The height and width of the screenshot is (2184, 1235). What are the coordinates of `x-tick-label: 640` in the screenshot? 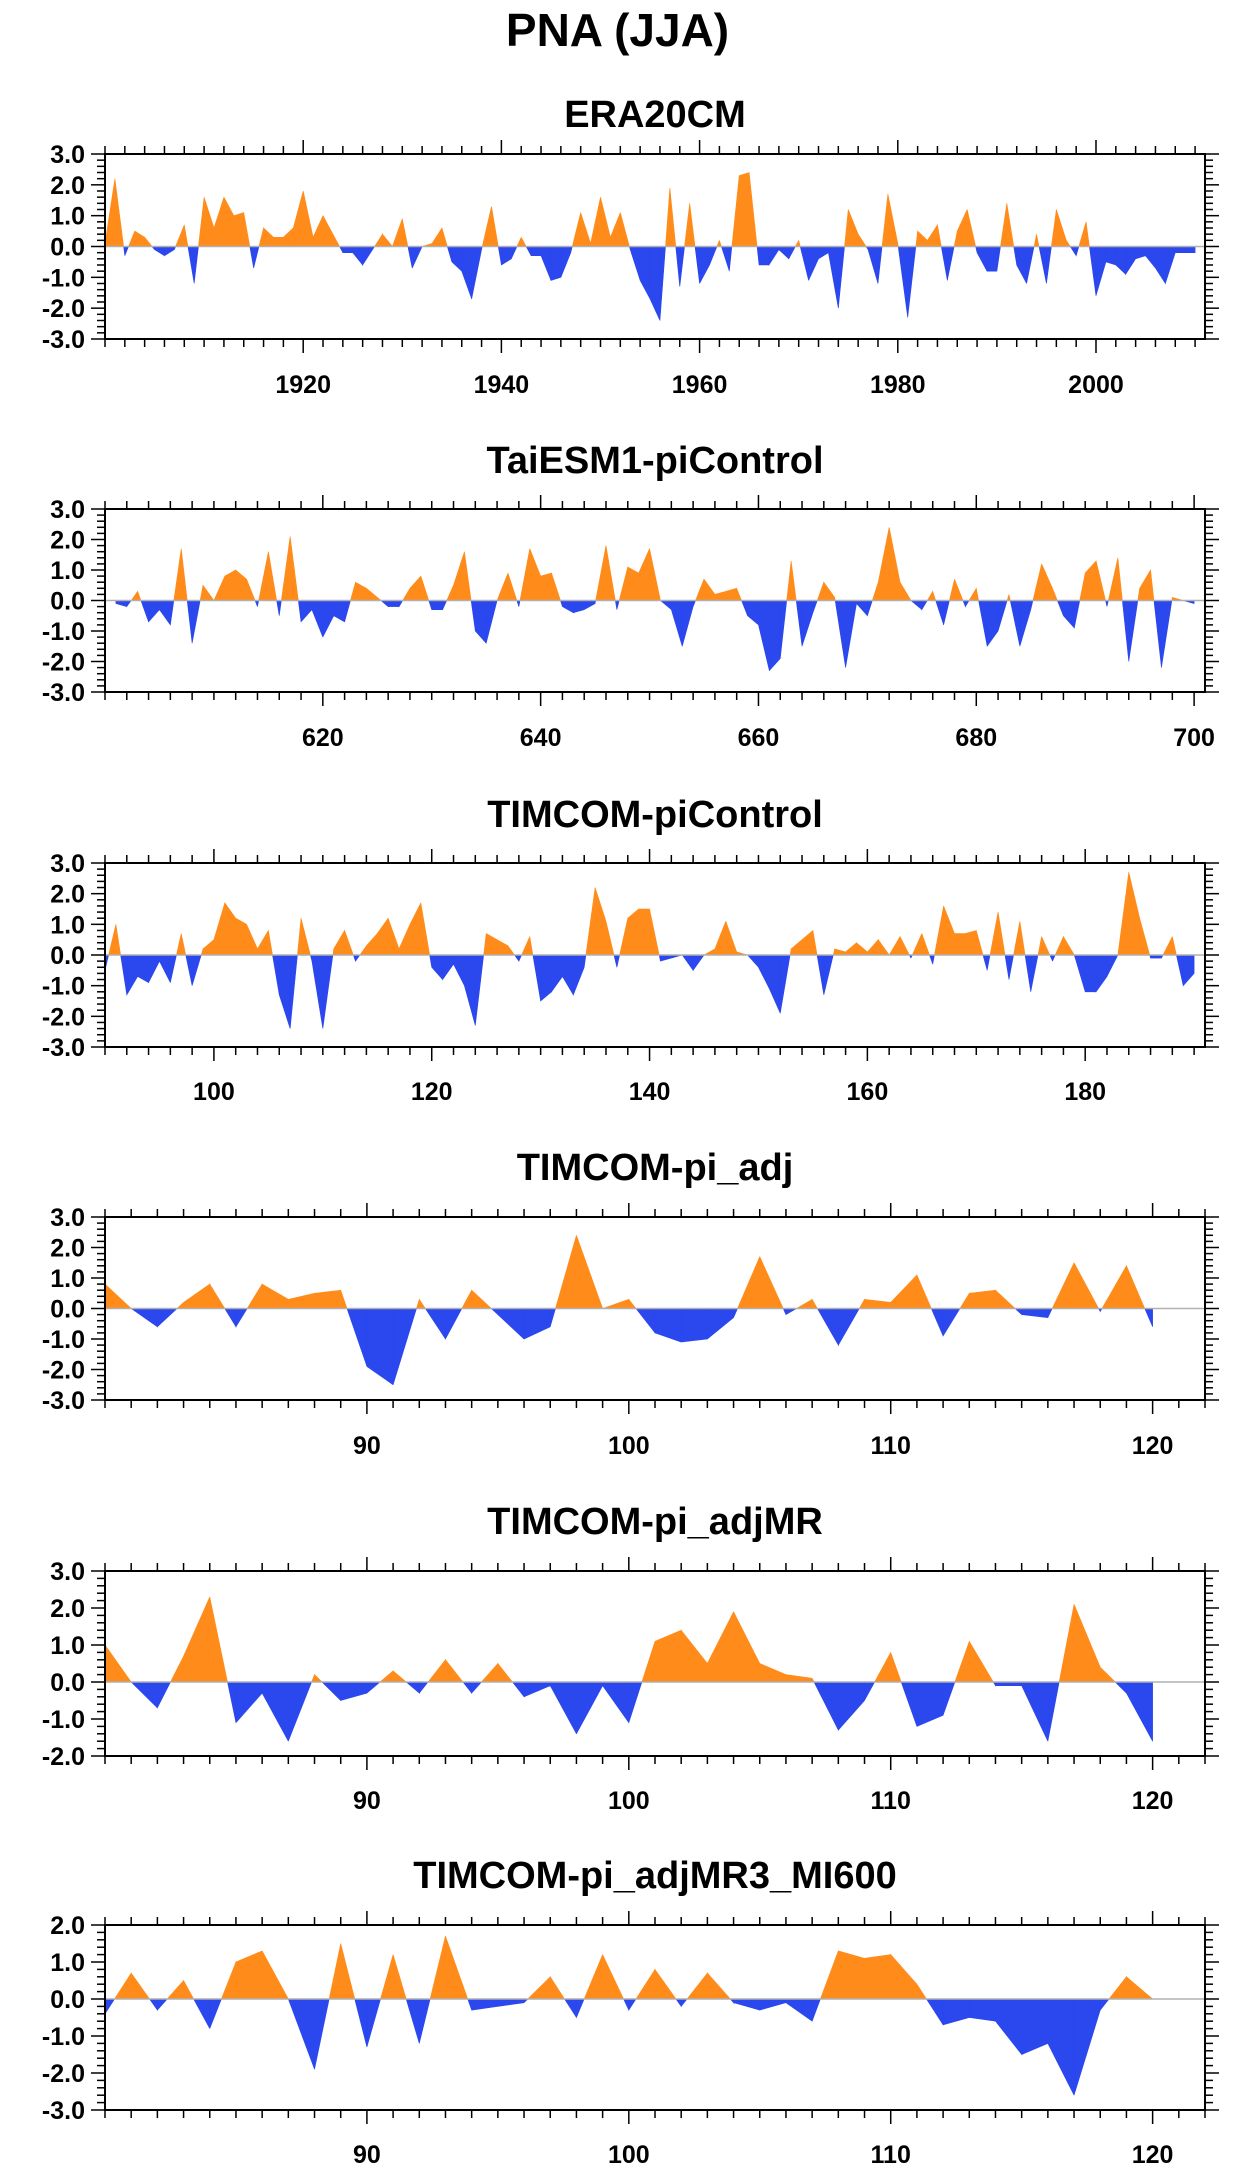 It's located at (541, 738).